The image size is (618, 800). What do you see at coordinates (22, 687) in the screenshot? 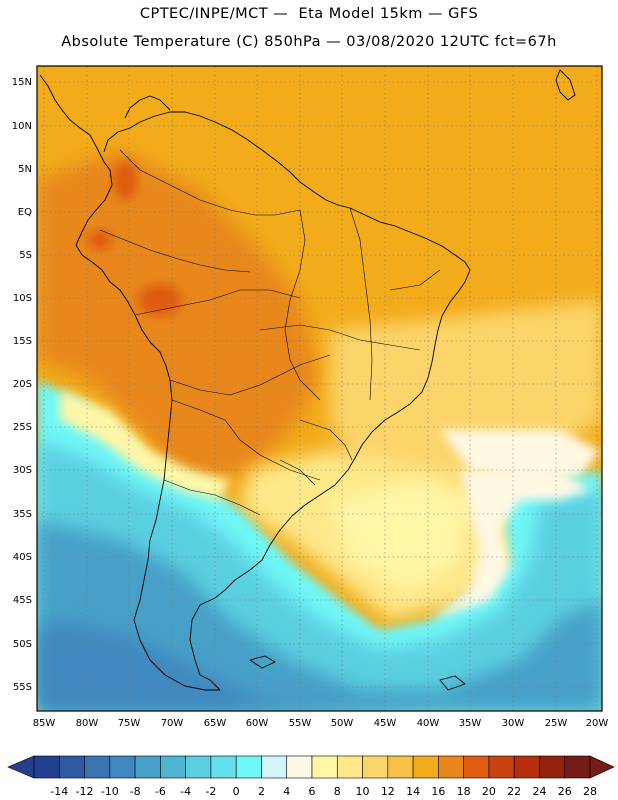
I see `lat-label-55s: 55S` at bounding box center [22, 687].